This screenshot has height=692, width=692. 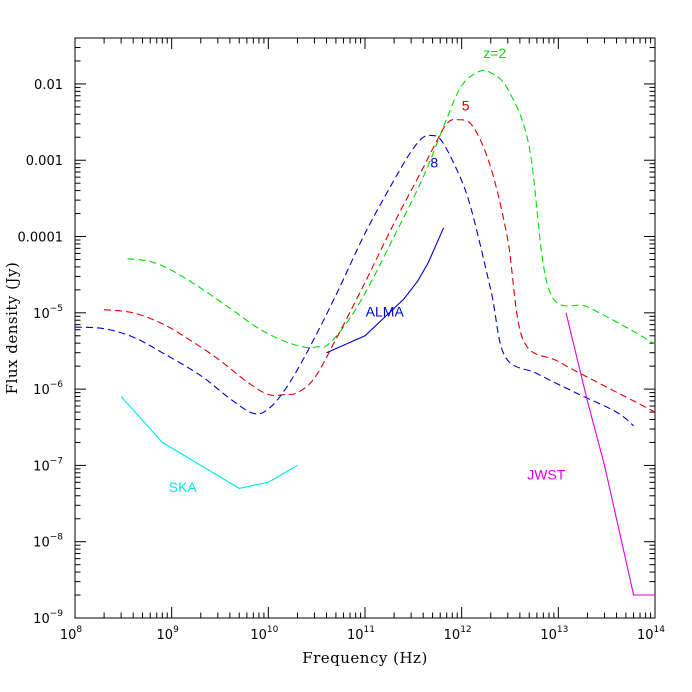 I want to click on x-tick-label: 10⁸, so click(x=71, y=634).